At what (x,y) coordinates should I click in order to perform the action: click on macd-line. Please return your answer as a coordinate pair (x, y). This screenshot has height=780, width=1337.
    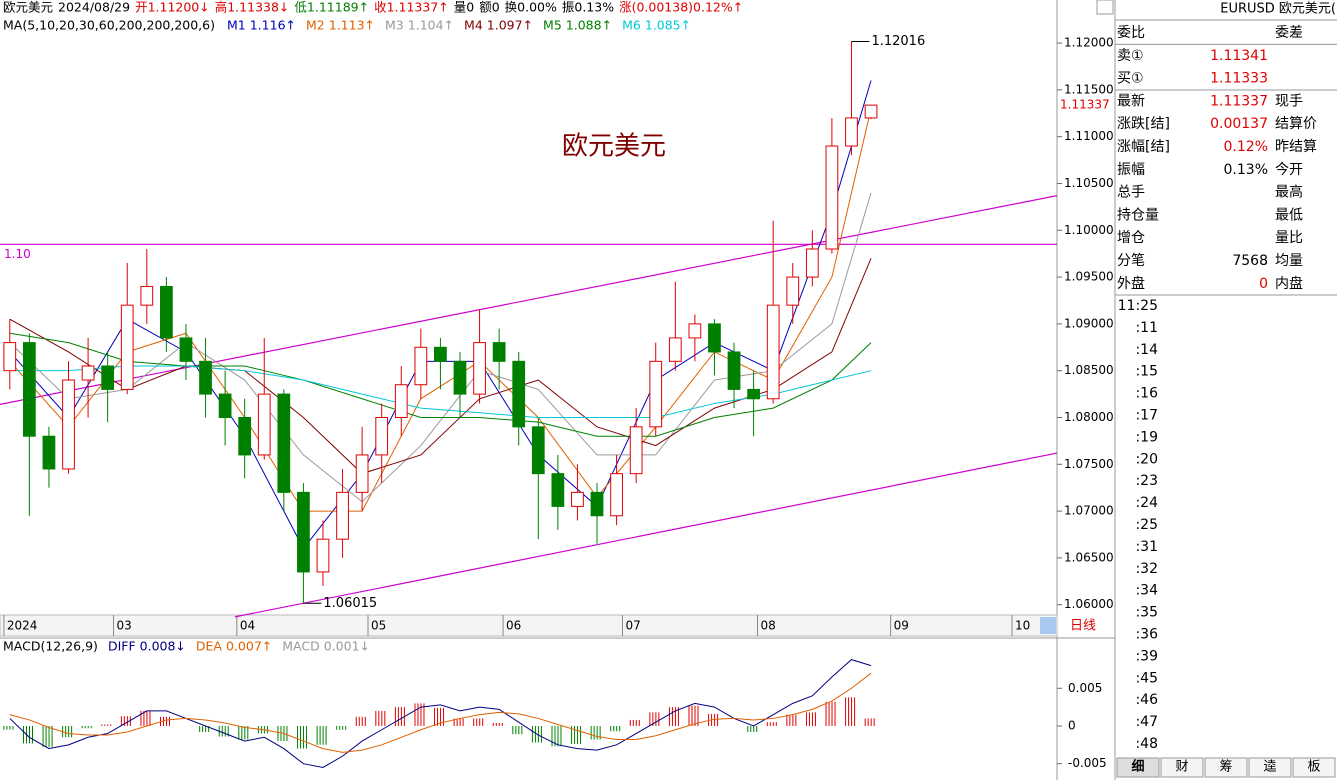
    Looking at the image, I should click on (440, 712).